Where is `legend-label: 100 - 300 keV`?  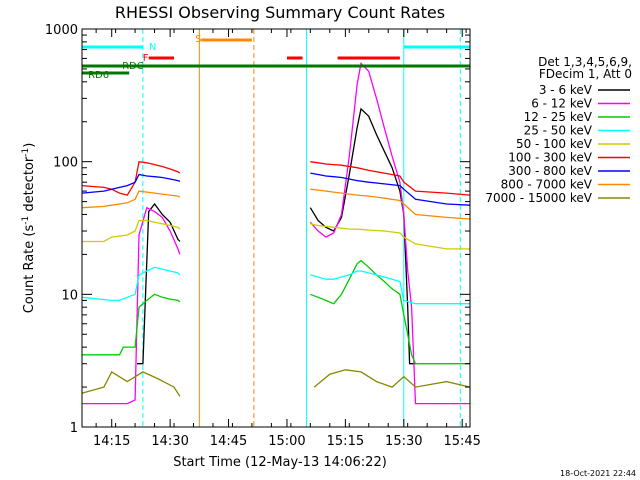
legend-label: 100 - 300 keV is located at coordinates (550, 158).